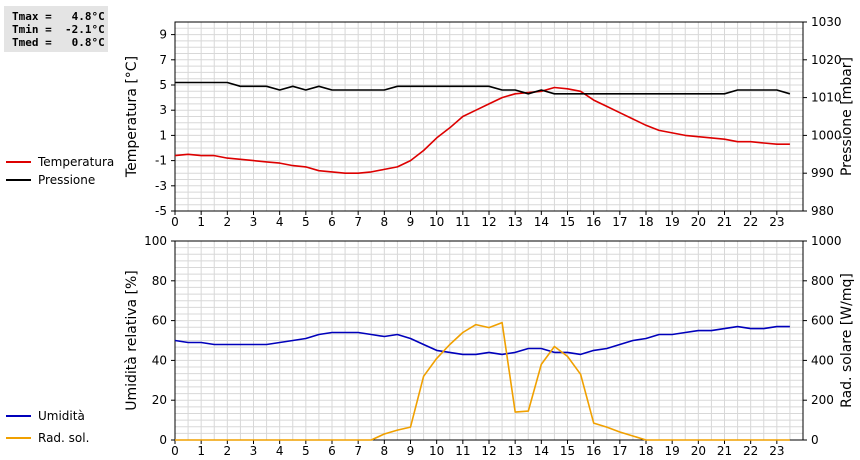 The image size is (860, 460). What do you see at coordinates (822, 321) in the screenshot?
I see `y-right-tick-label: 600` at bounding box center [822, 321].